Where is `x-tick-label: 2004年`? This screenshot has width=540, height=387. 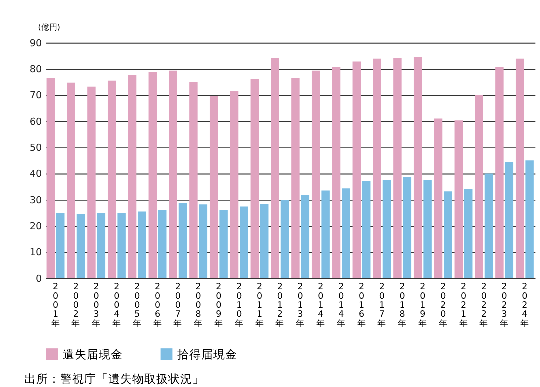
x-tick-label: 2004年 is located at coordinates (117, 306).